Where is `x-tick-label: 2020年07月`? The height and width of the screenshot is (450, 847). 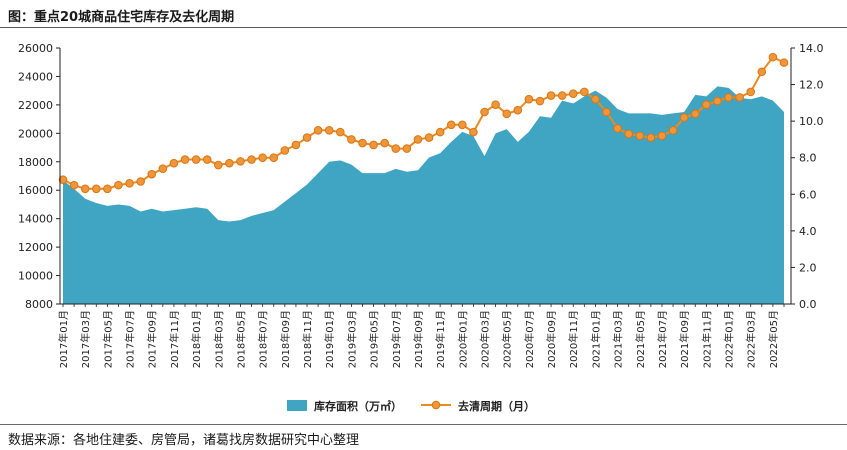
x-tick-label: 2020年07月 is located at coordinates (529, 339).